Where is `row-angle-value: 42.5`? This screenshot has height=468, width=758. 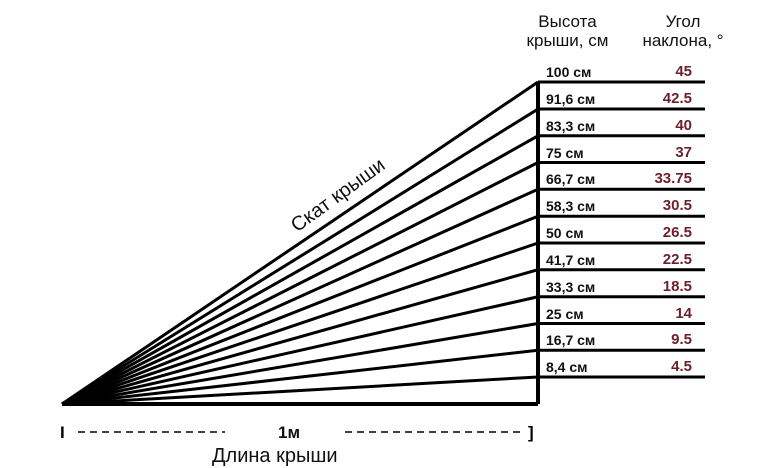
row-angle-value: 42.5 is located at coordinates (677, 99).